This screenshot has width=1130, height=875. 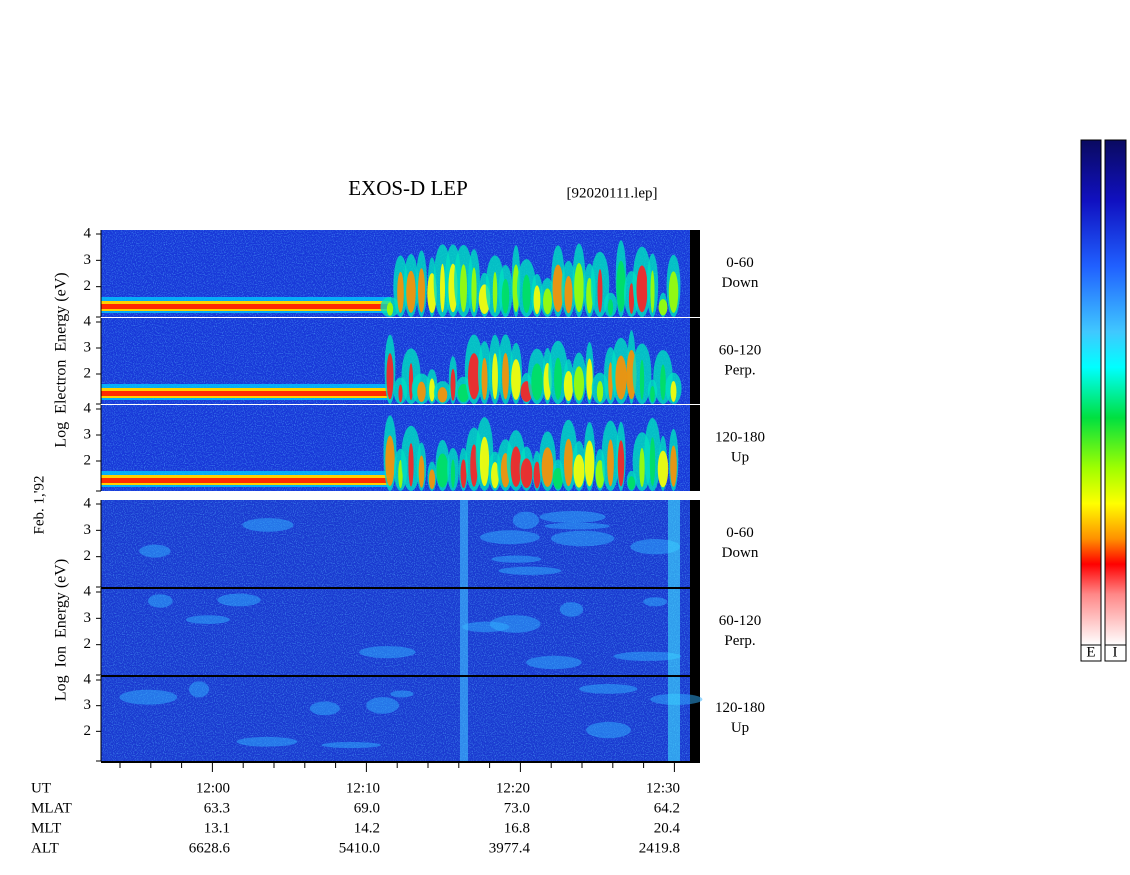 What do you see at coordinates (659, 848) in the screenshot?
I see `row-value: 2419.8` at bounding box center [659, 848].